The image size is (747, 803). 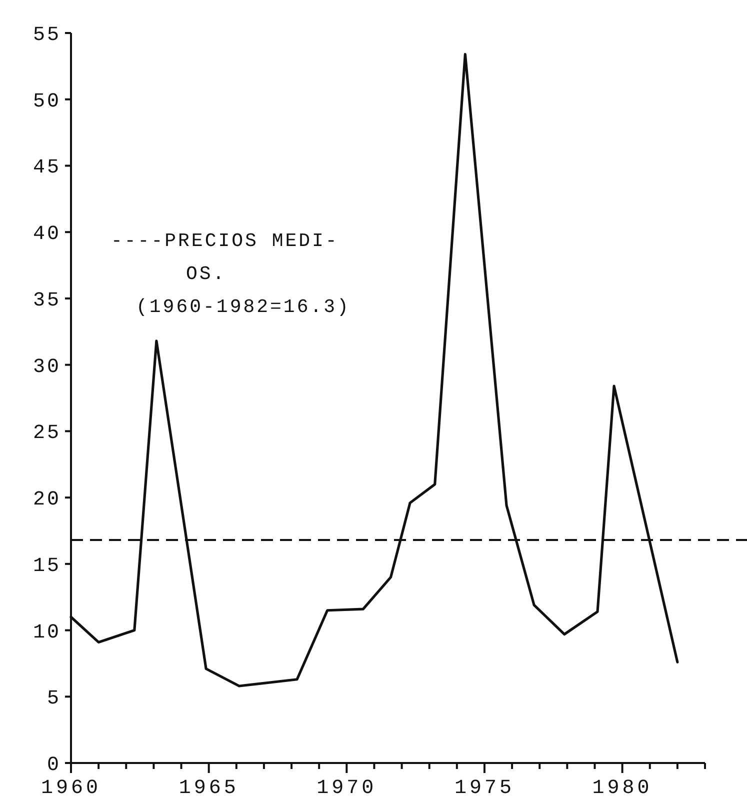 I want to click on y-tick-label: 30, so click(x=46, y=367).